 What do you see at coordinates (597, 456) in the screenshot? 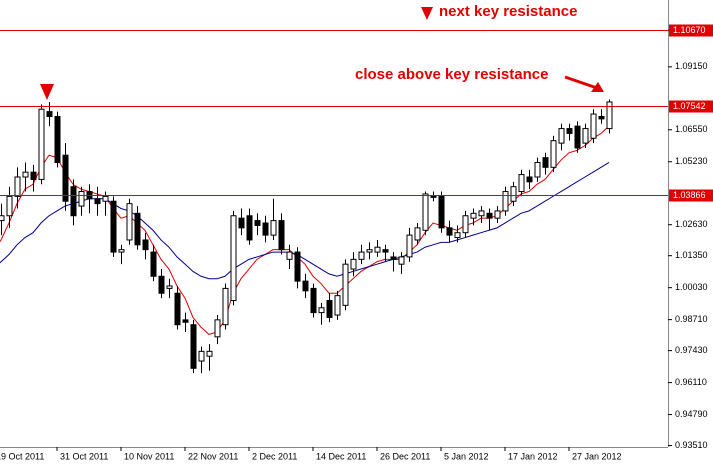
I see `x-tick-label: 27 Jan 2012` at bounding box center [597, 456].